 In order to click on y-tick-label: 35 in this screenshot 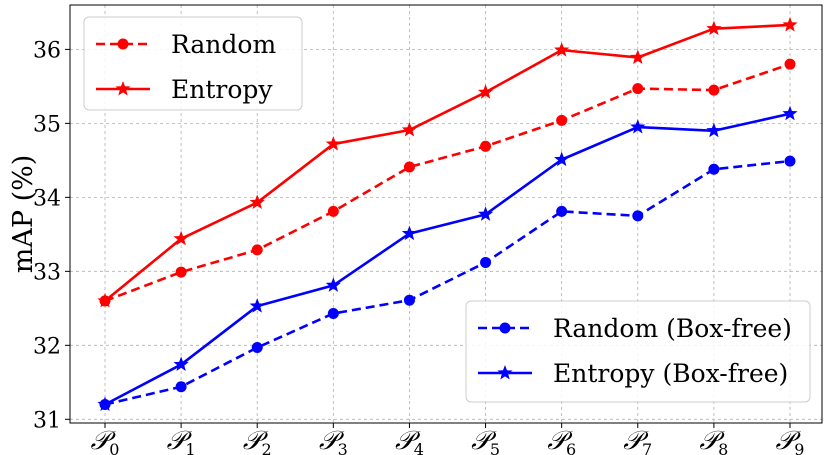, I will do `click(47, 124)`.